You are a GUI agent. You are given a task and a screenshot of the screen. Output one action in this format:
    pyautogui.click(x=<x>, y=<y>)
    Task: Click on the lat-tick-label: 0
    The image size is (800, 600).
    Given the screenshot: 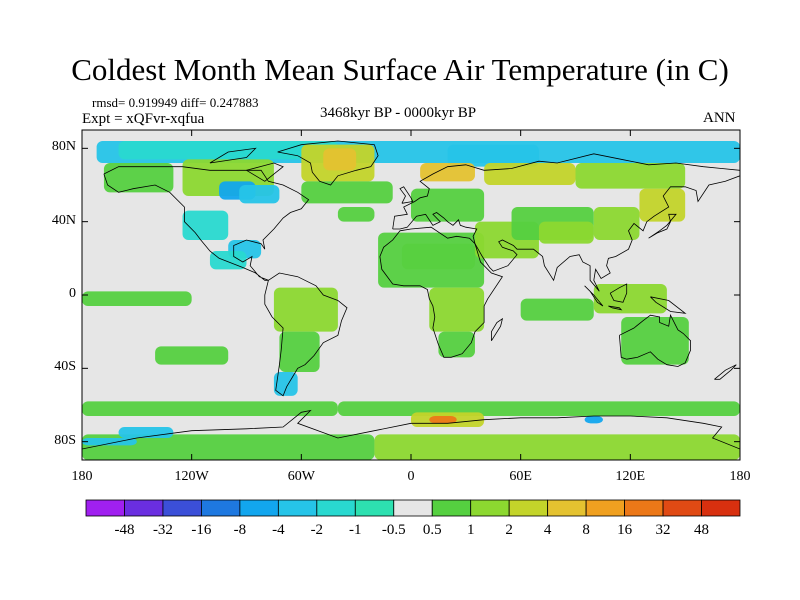 What is the action you would take?
    pyautogui.click(x=72, y=293)
    